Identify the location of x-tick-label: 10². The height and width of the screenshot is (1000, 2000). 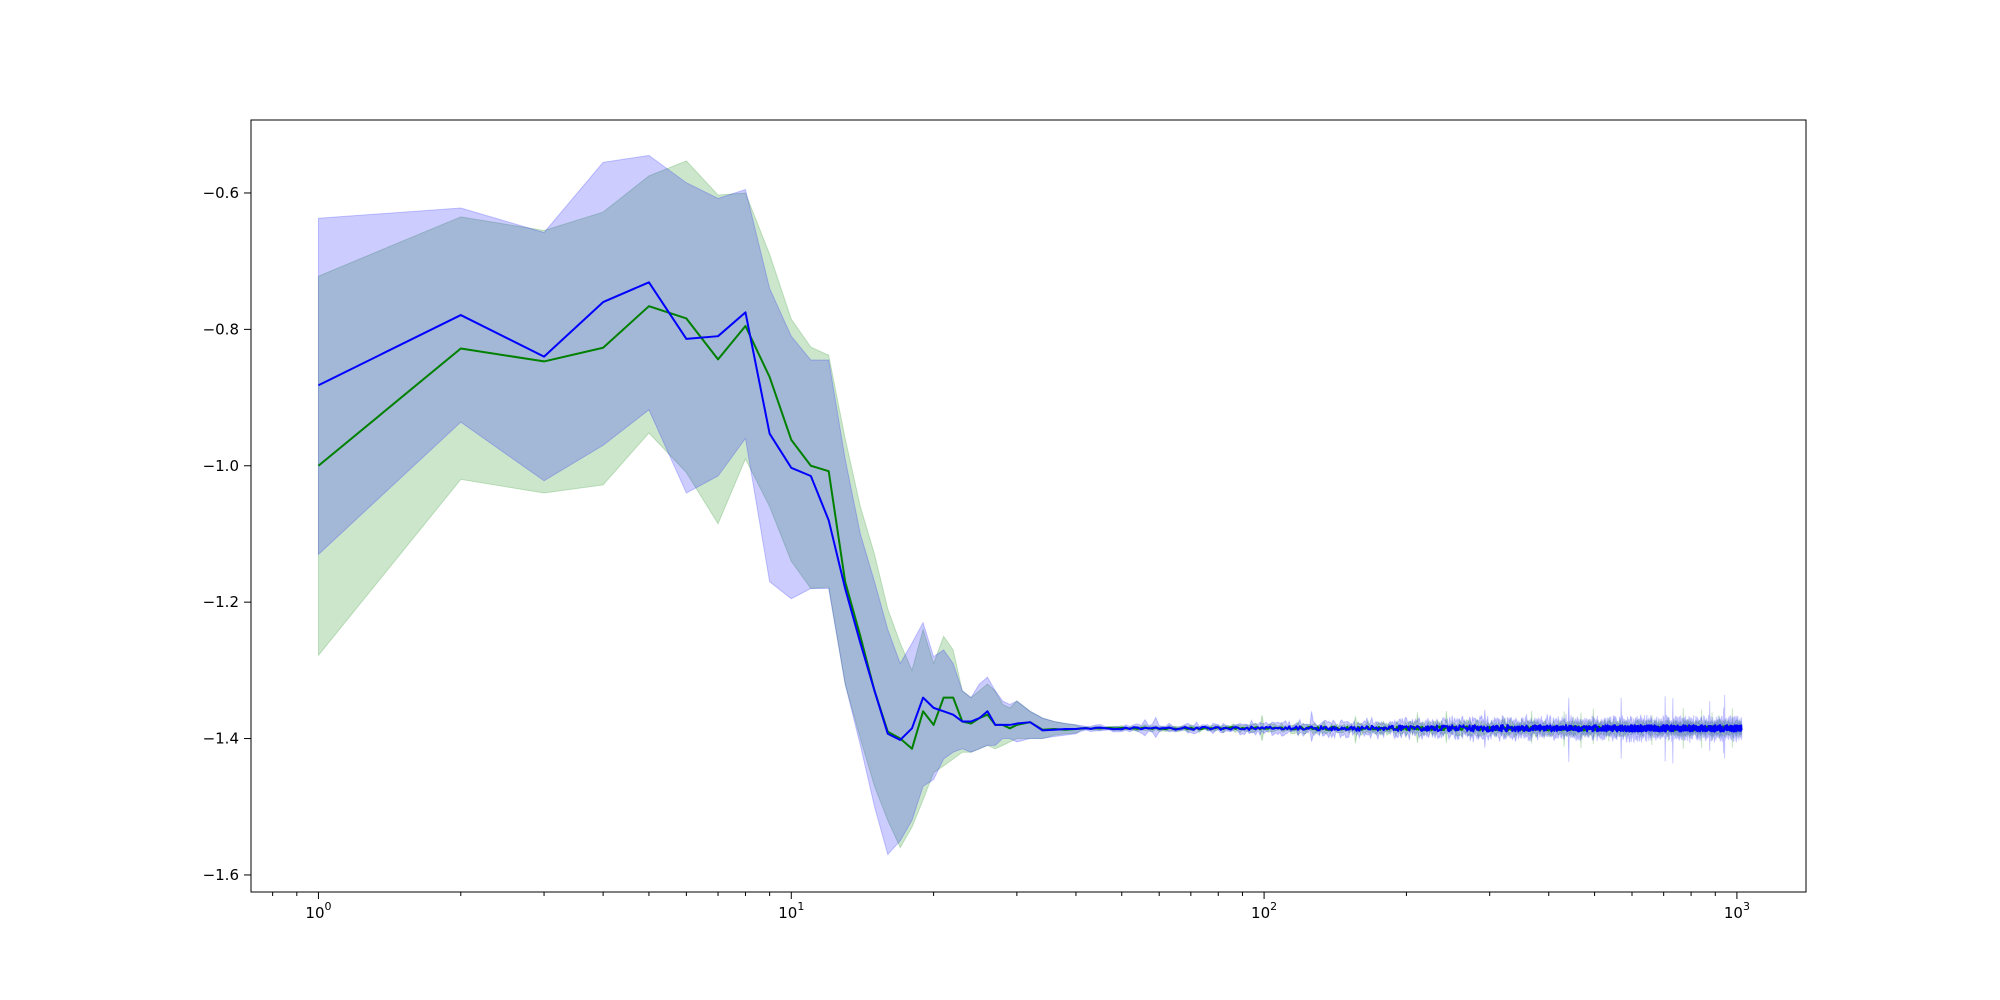
(1264, 911).